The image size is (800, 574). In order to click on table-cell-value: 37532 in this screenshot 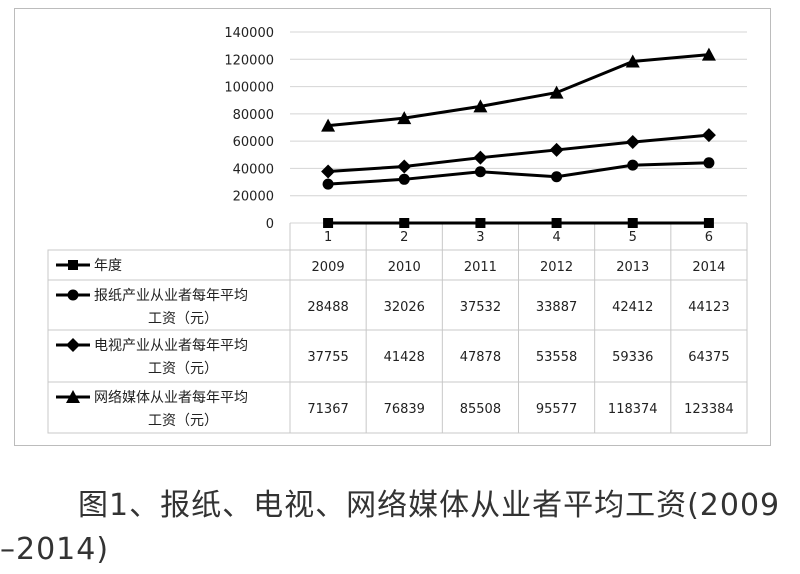, I will do `click(480, 307)`.